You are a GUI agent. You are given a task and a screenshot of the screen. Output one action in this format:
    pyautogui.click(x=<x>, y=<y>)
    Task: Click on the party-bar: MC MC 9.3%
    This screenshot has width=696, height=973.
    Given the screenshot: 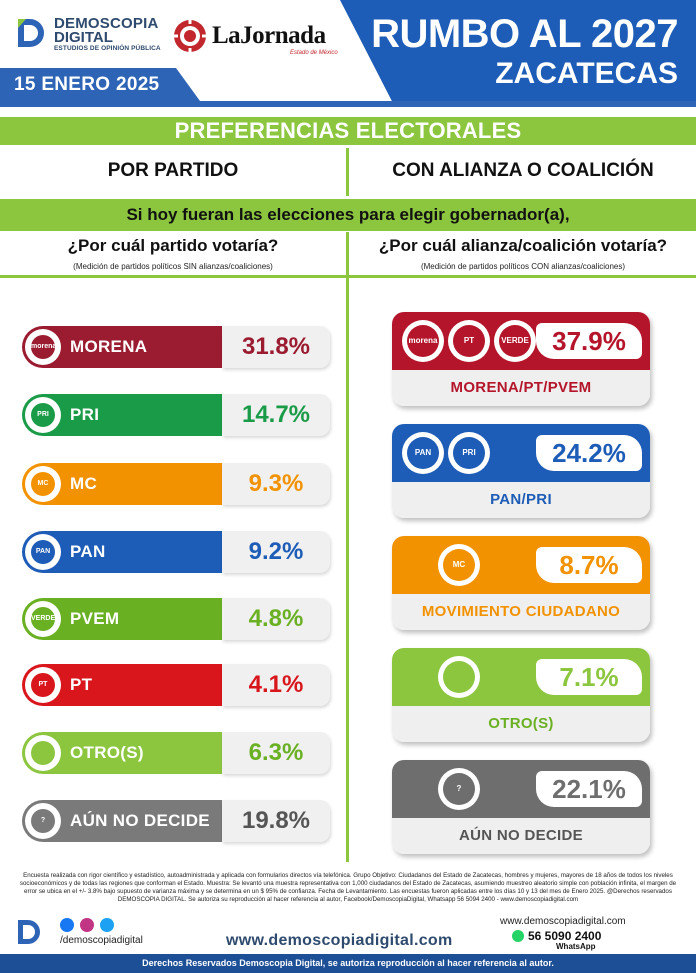 What is the action you would take?
    pyautogui.click(x=176, y=484)
    